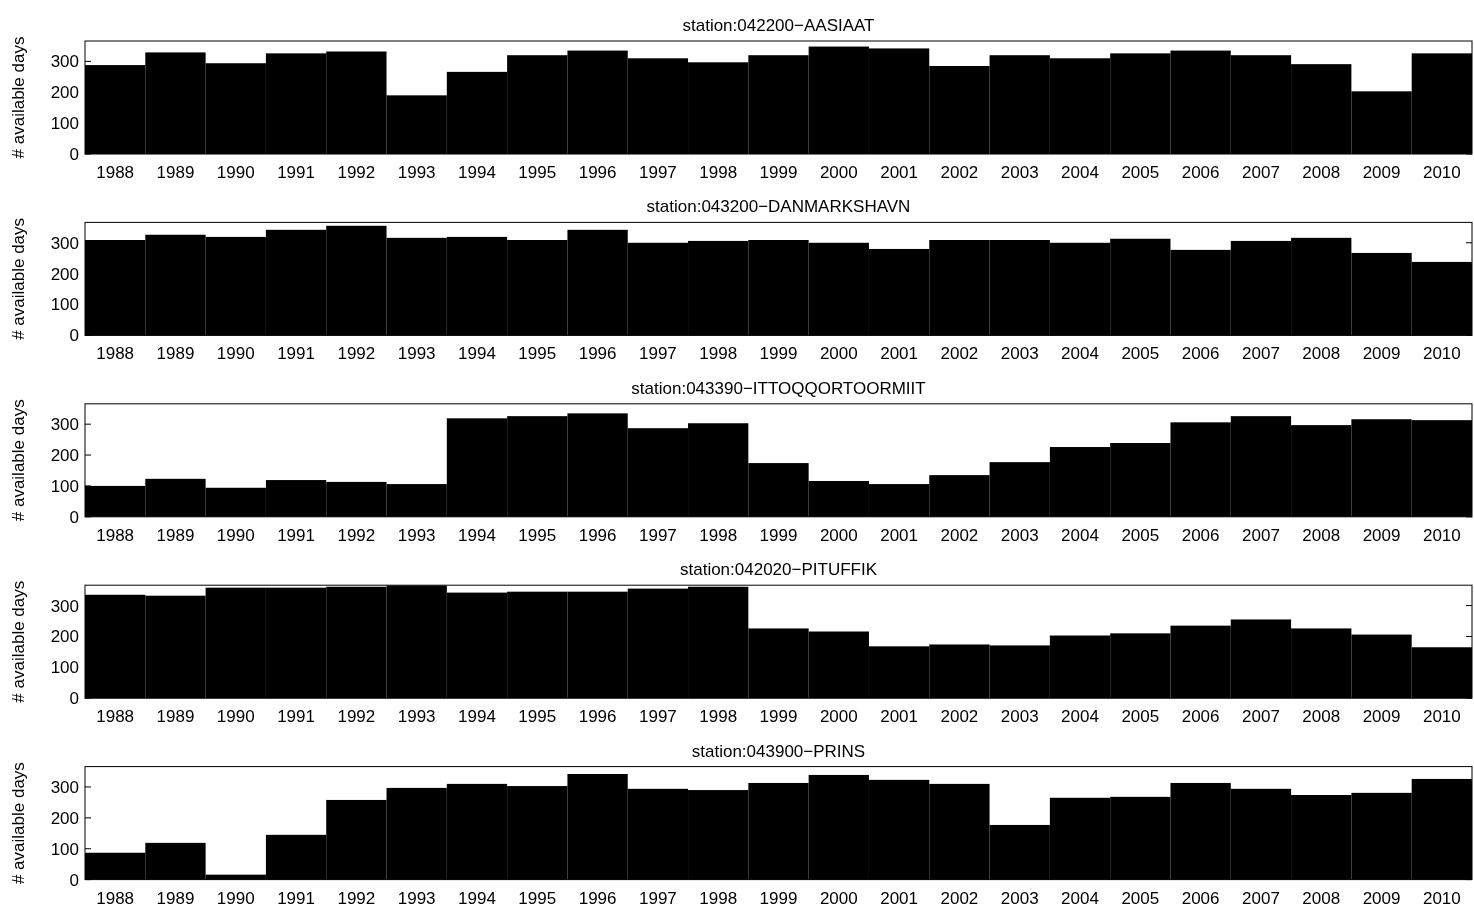 This screenshot has width=1474, height=907. Describe the element at coordinates (778, 25) in the screenshot. I see `chart-title: station:042200−AASIAAT` at that location.